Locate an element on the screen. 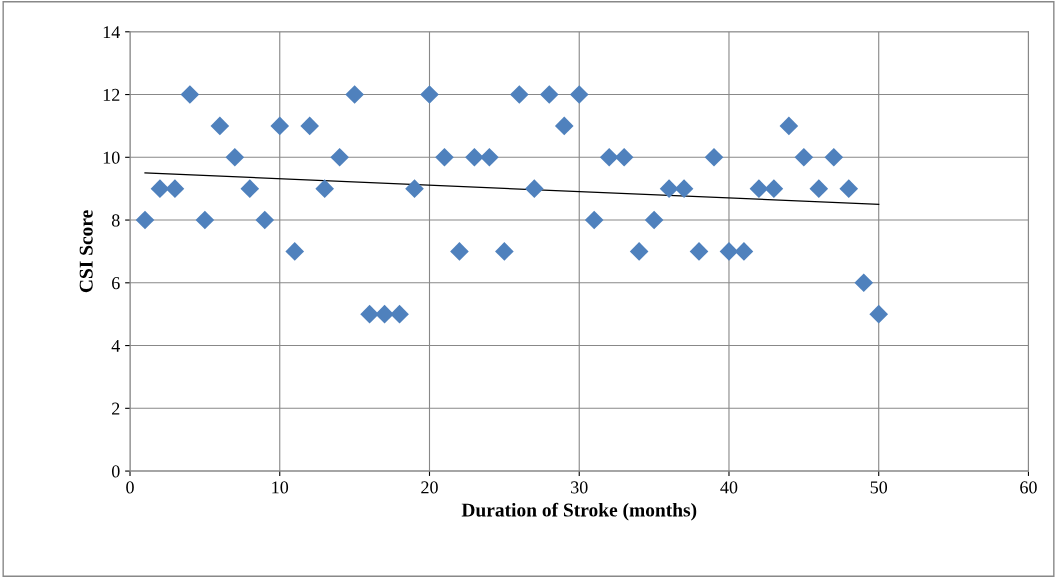  y-tick-label: 10 is located at coordinates (111, 157).